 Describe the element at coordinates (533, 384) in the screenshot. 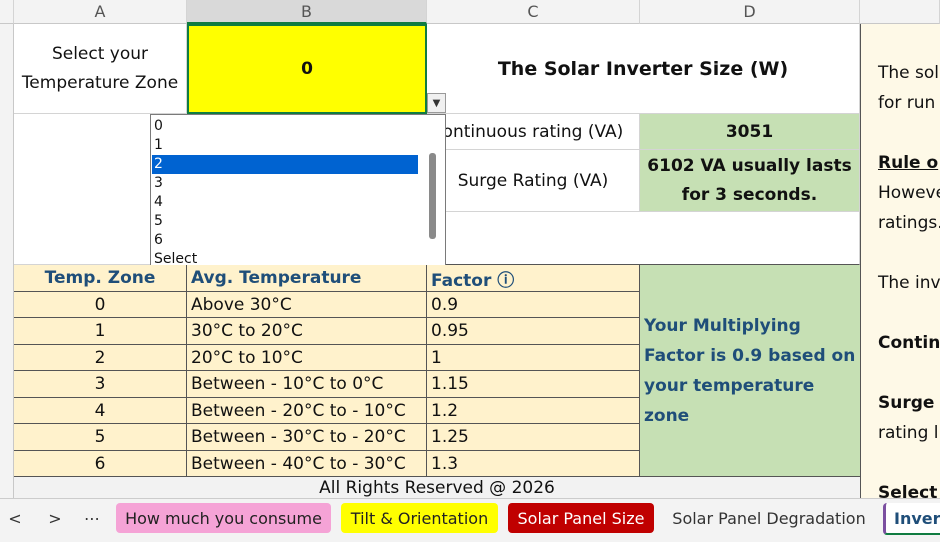

I see `table-cell: 1.15` at that location.